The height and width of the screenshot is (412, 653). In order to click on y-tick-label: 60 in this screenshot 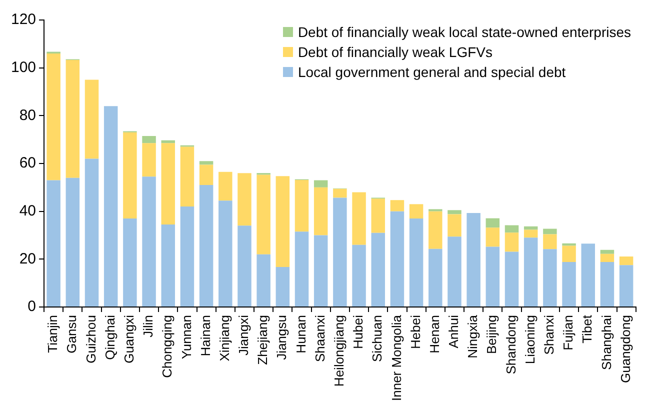, I will do `click(27, 163)`.